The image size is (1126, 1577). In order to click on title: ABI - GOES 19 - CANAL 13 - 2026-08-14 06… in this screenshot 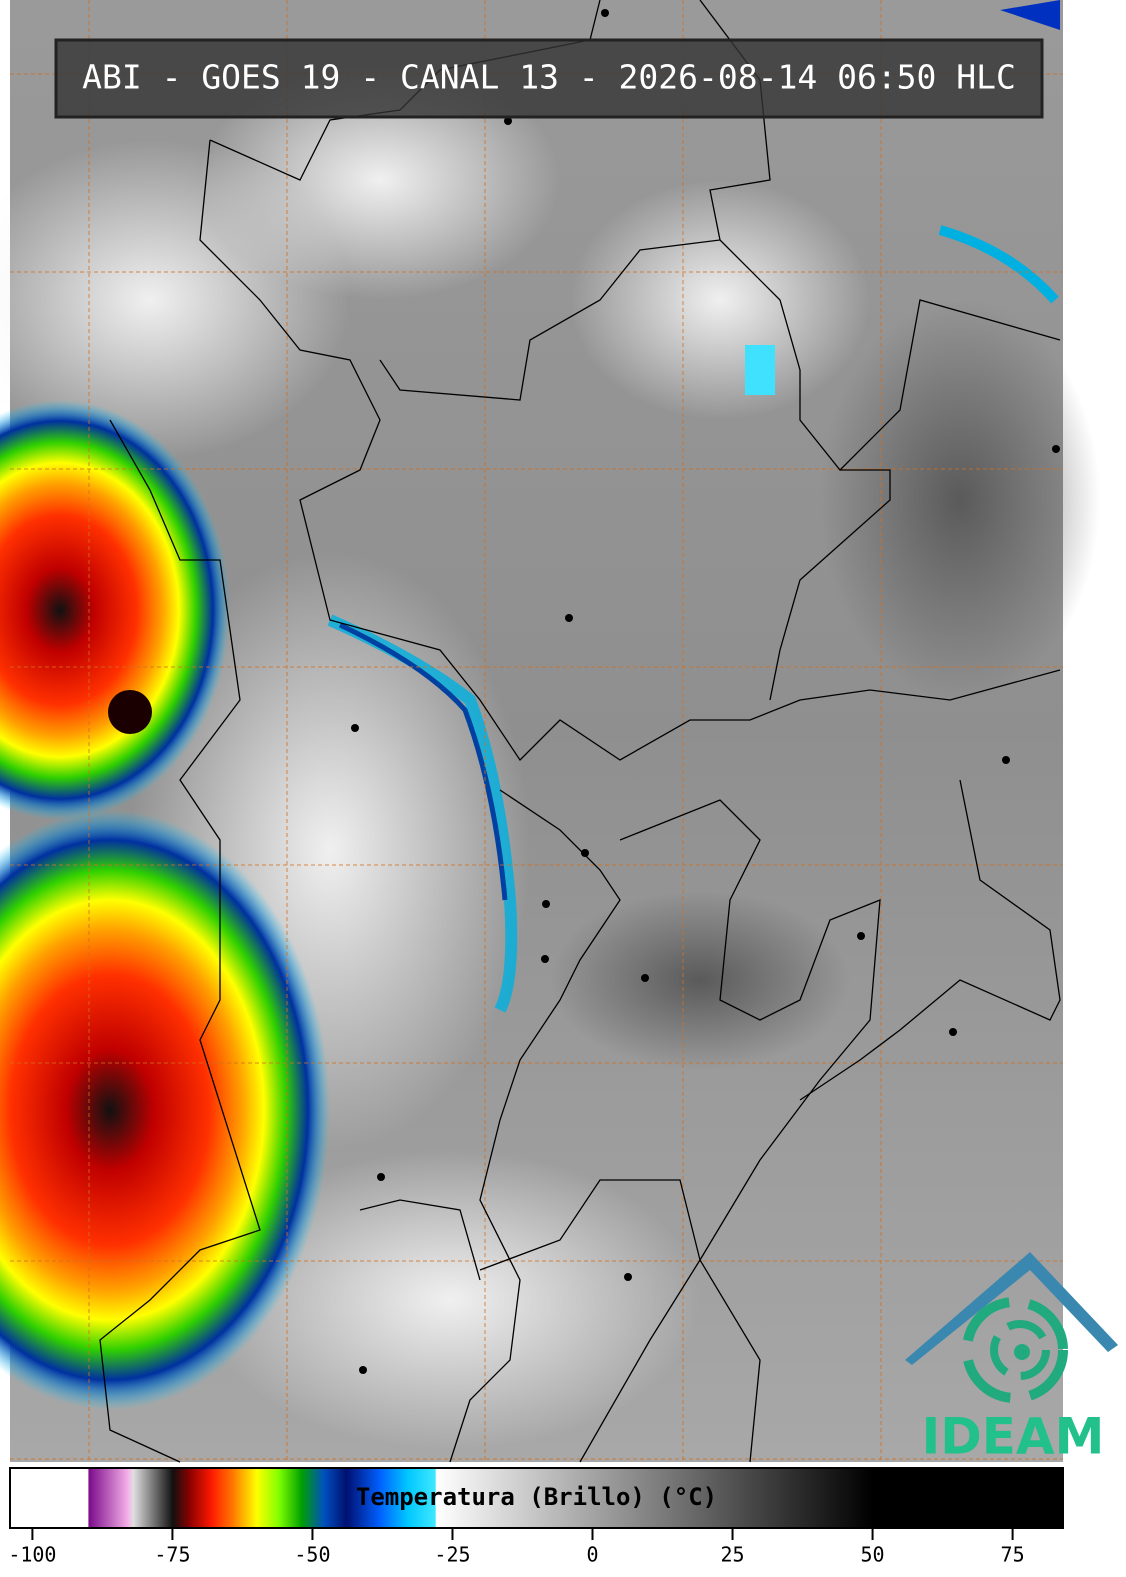, I will do `click(549, 77)`.